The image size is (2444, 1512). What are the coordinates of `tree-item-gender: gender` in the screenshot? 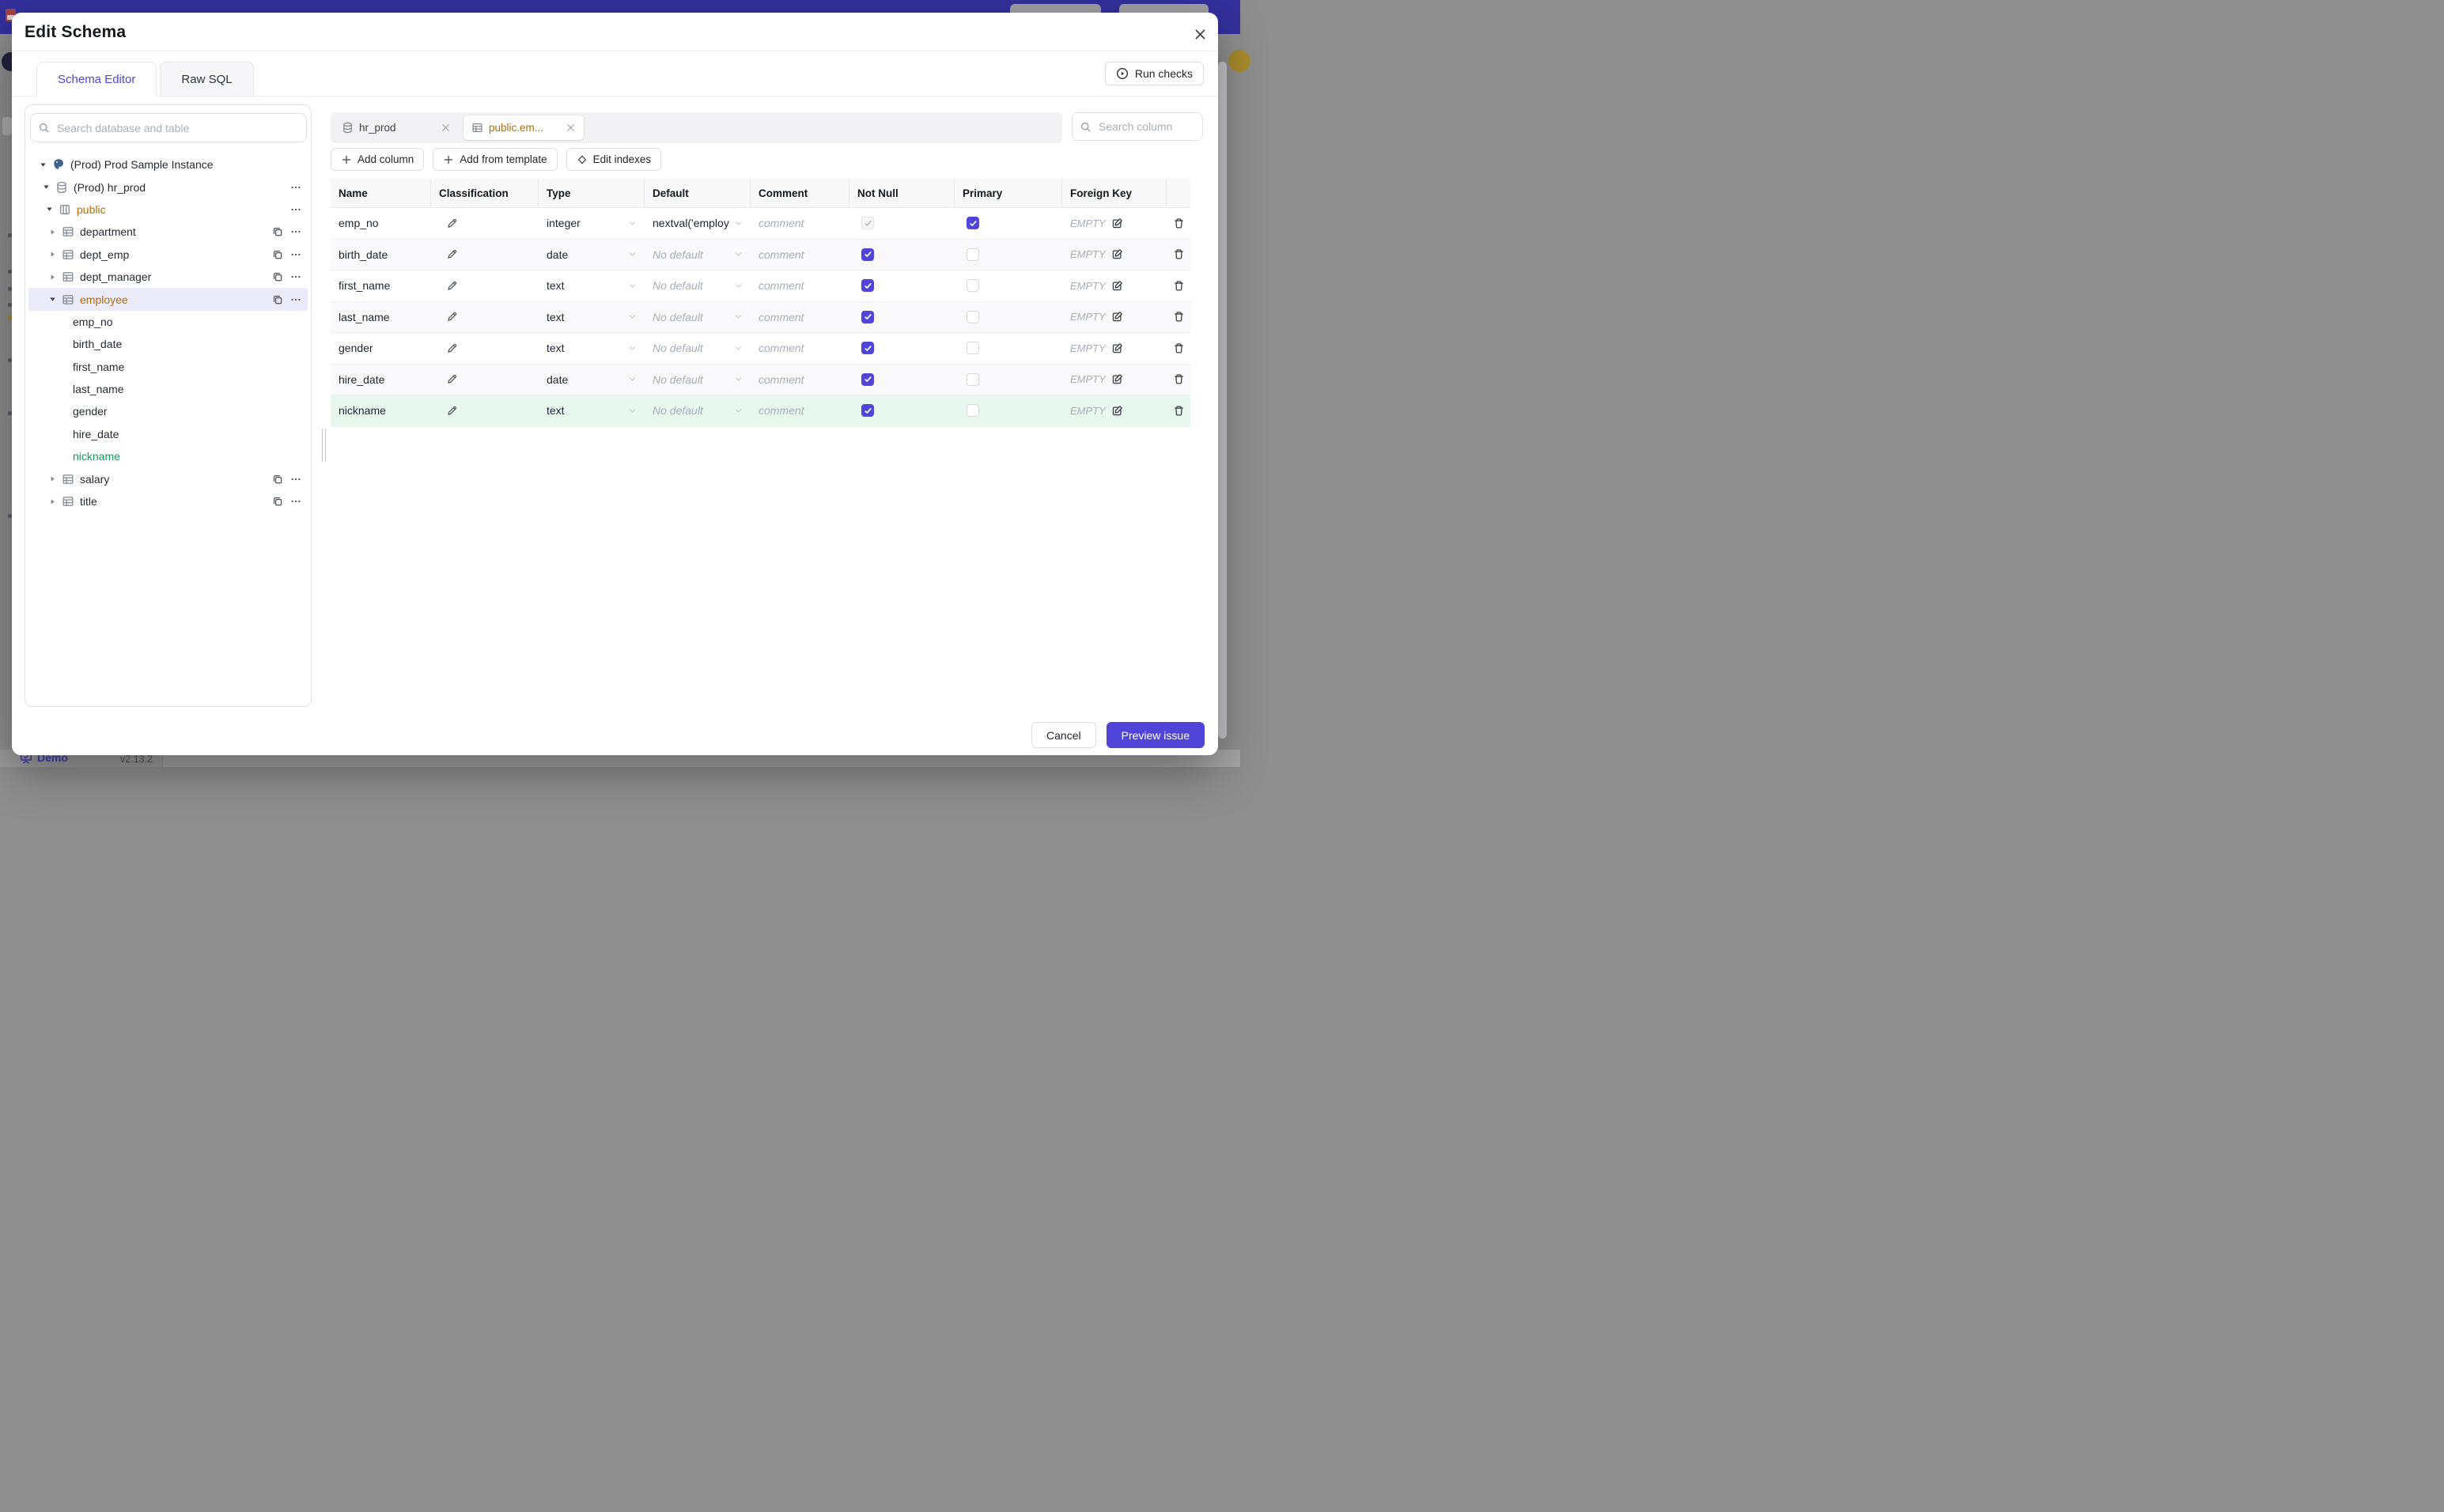 It's located at (168, 411).